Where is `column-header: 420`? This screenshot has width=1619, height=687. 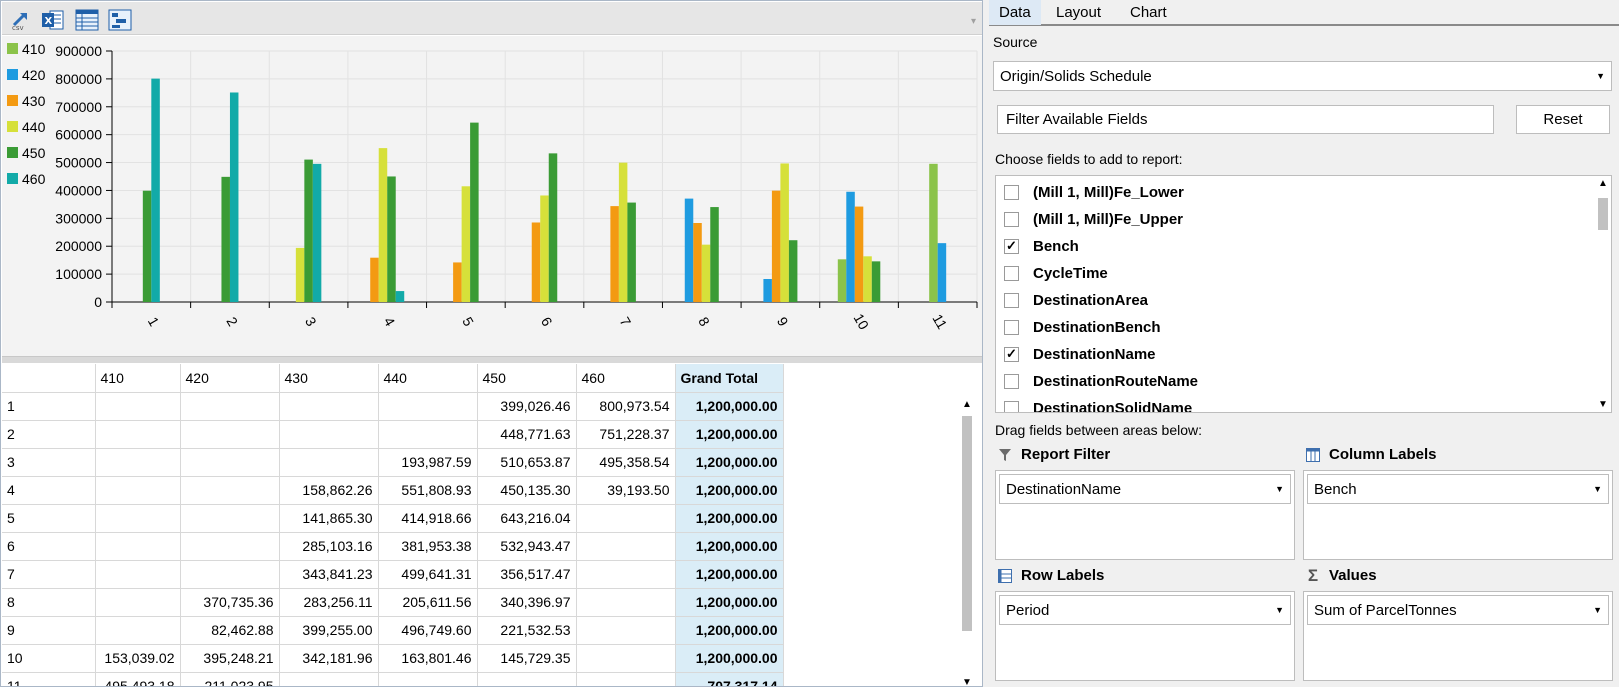 column-header: 420 is located at coordinates (230, 378).